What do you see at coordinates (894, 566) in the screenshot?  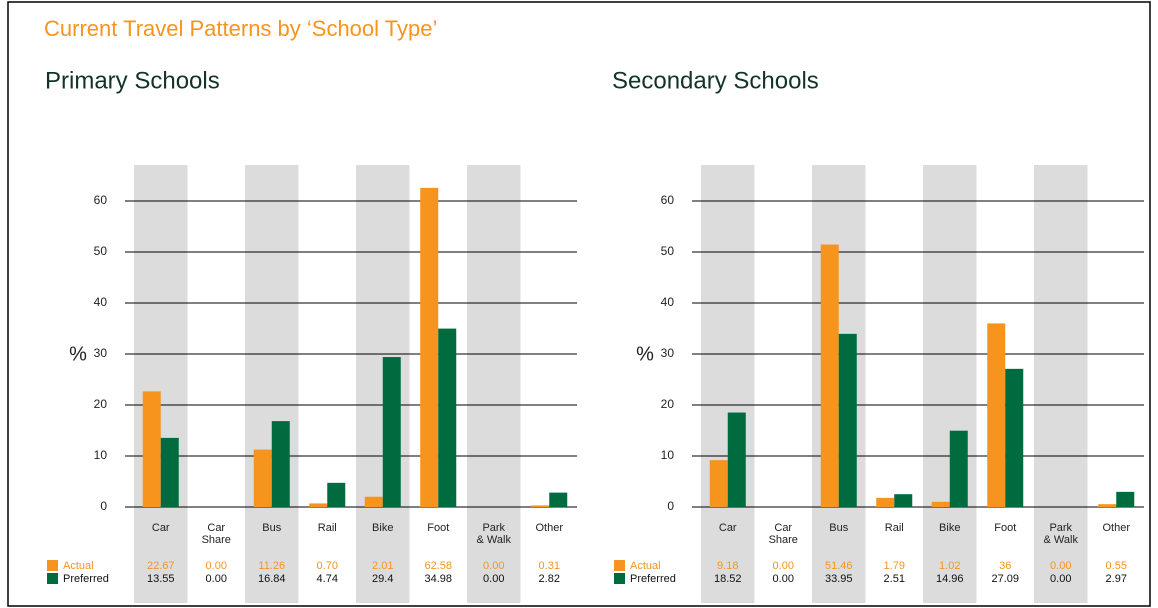 I see `value-label: 1.79` at bounding box center [894, 566].